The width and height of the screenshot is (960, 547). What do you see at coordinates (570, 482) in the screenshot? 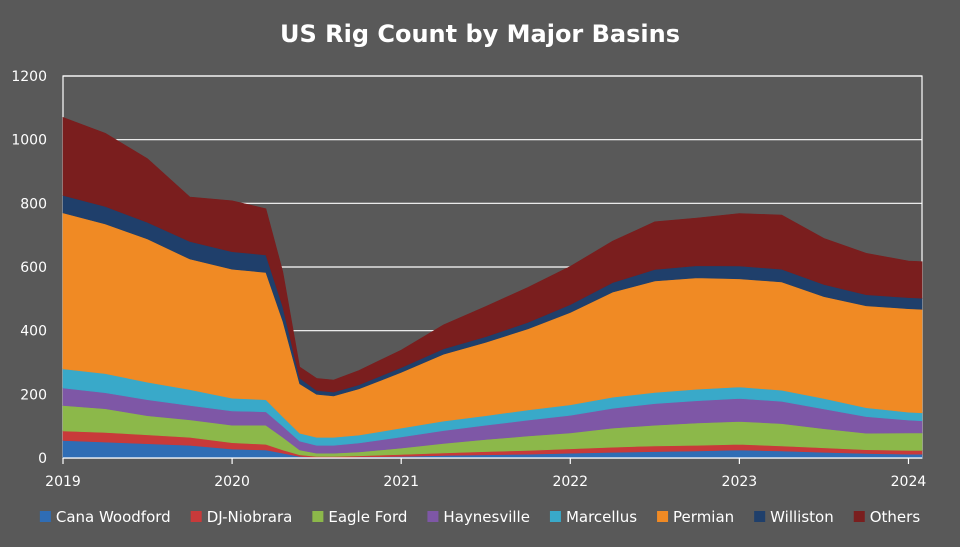
I see `x-tick-label: 2022` at bounding box center [570, 482].